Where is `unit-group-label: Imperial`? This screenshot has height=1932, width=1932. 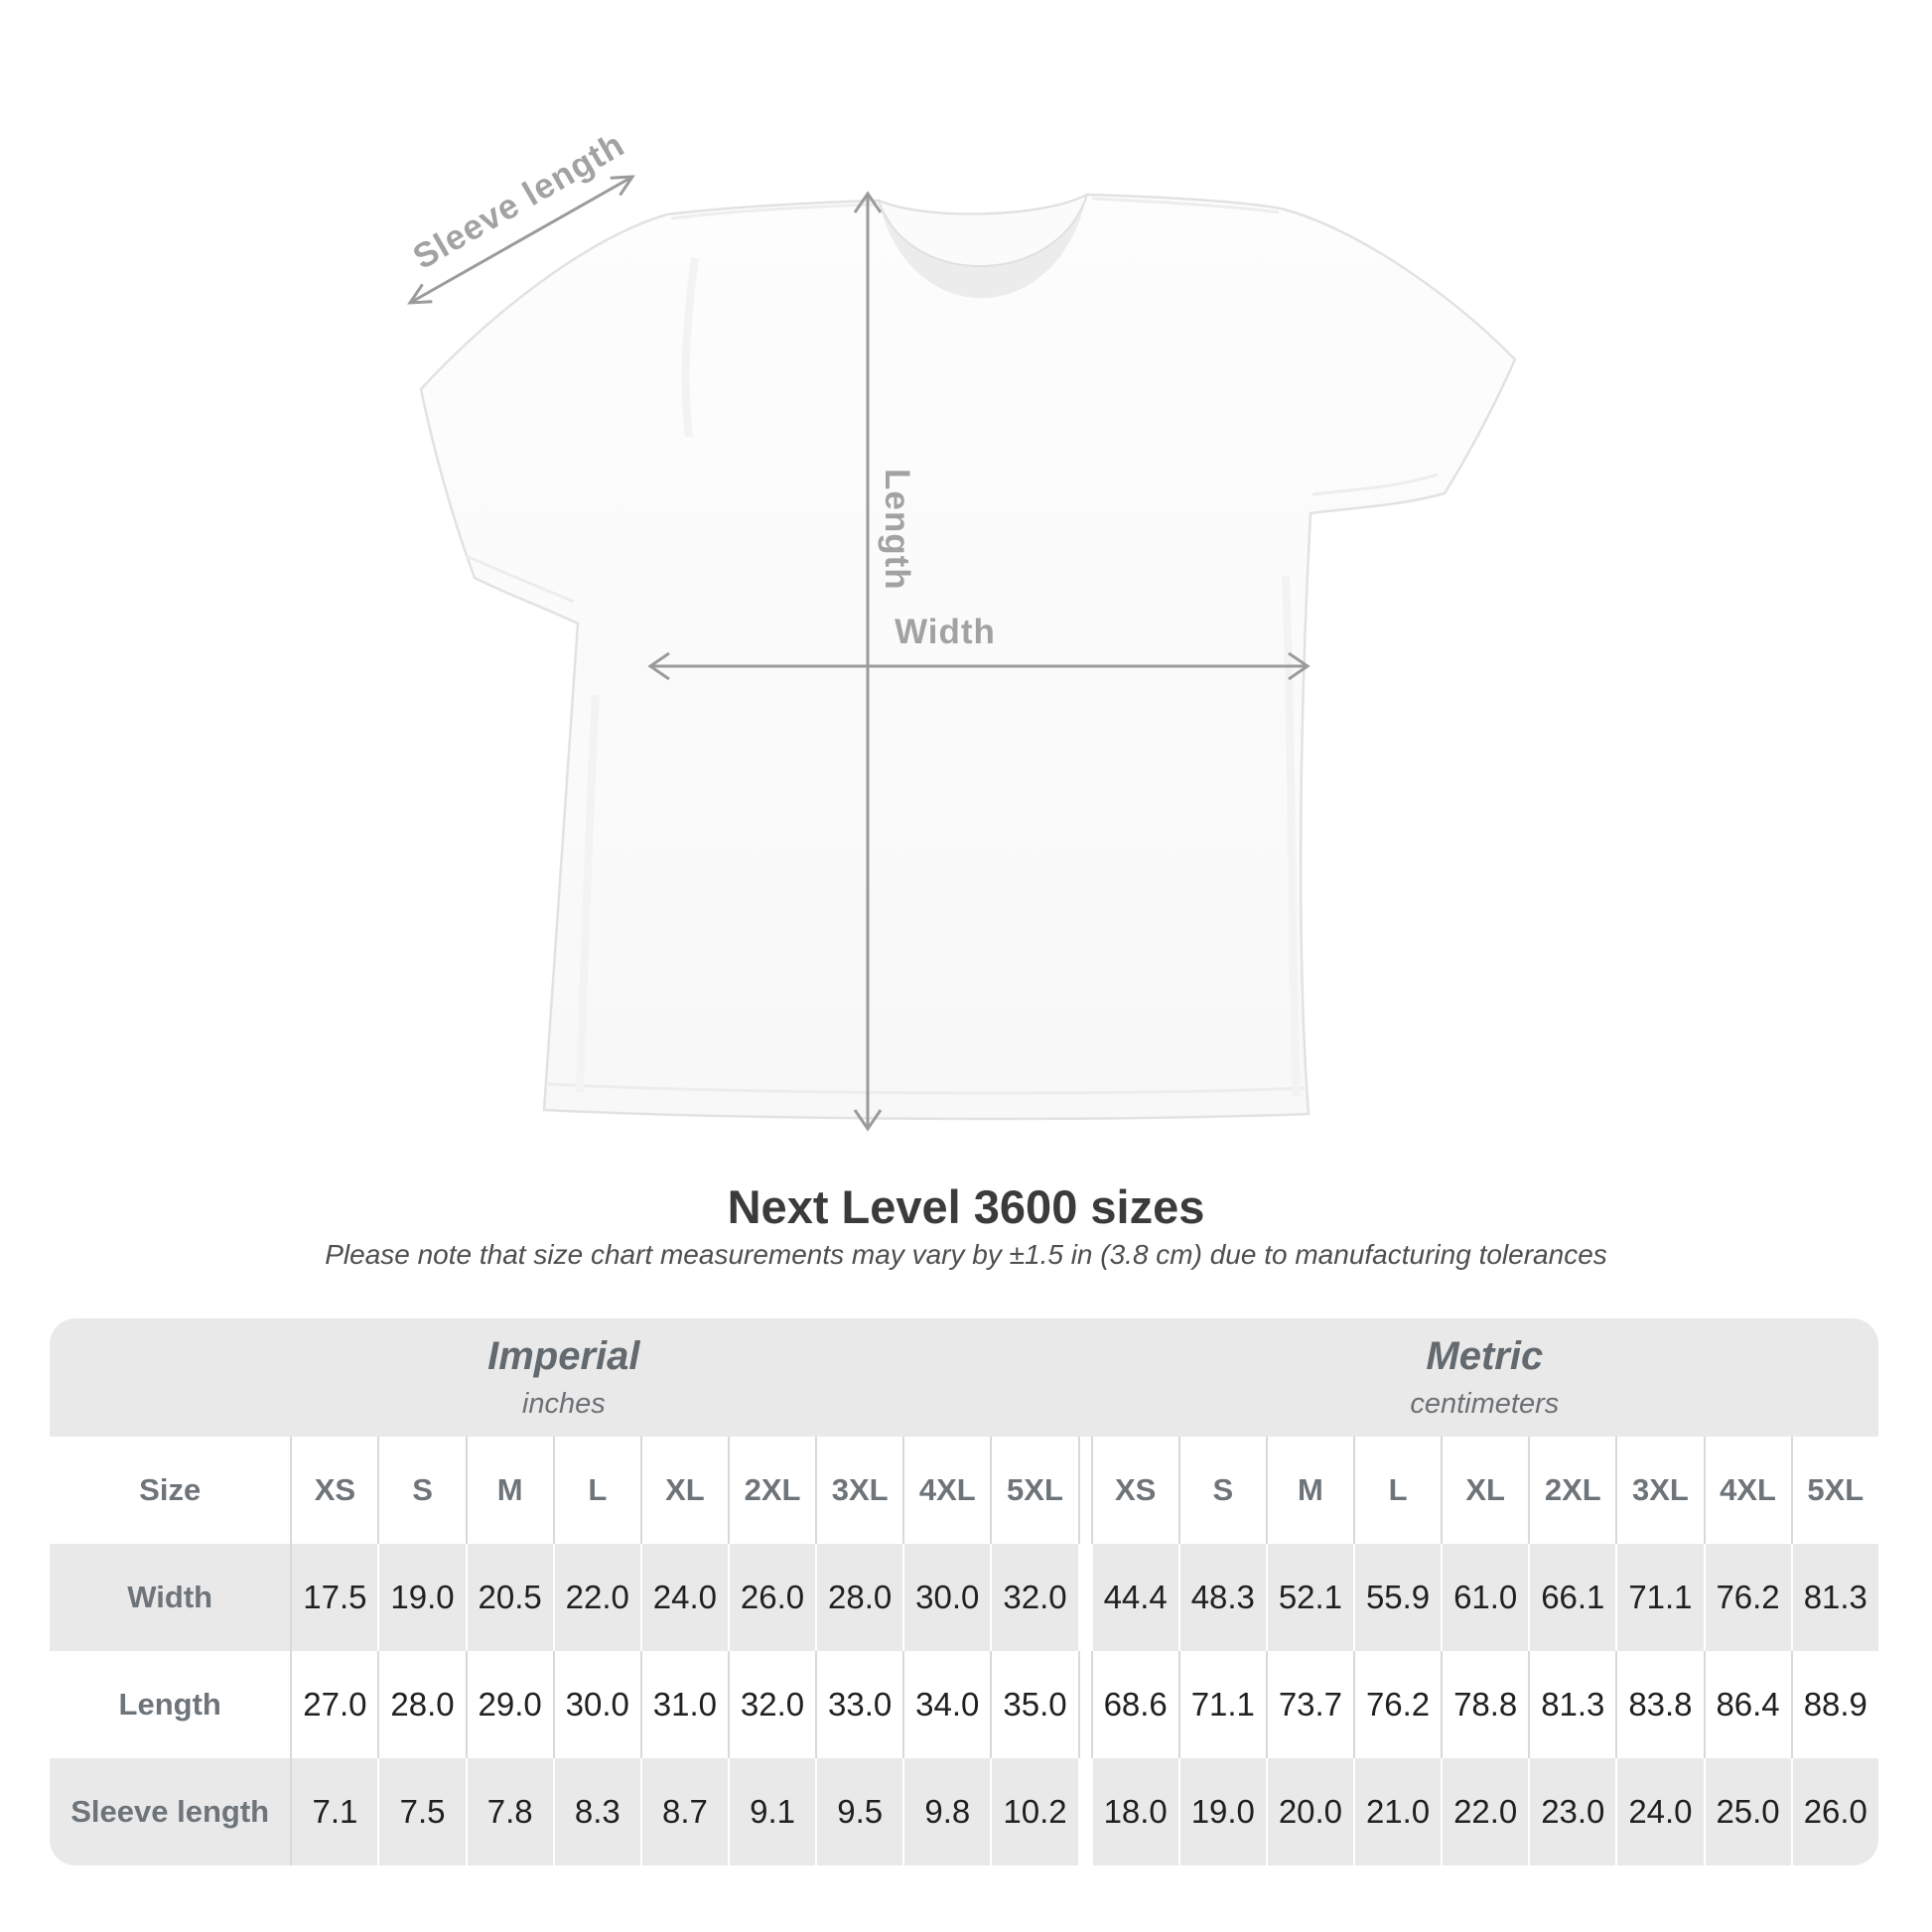 unit-group-label: Imperial is located at coordinates (564, 1356).